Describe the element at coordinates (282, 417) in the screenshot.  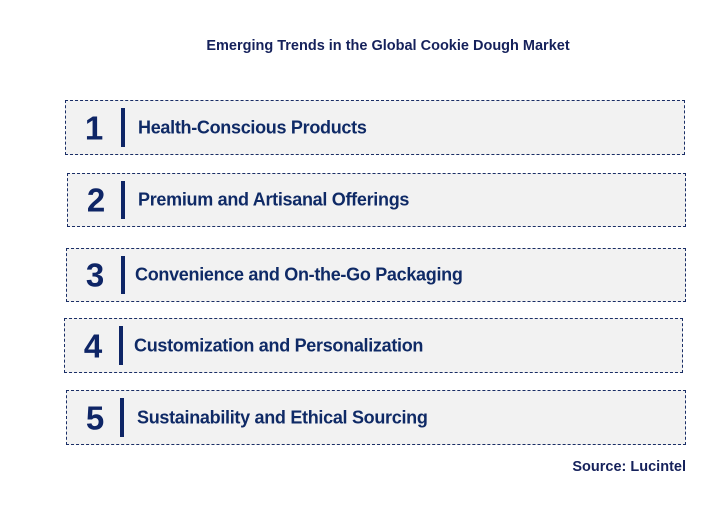
I see `trend-label: Sustainability and Ethical Sourcing` at that location.